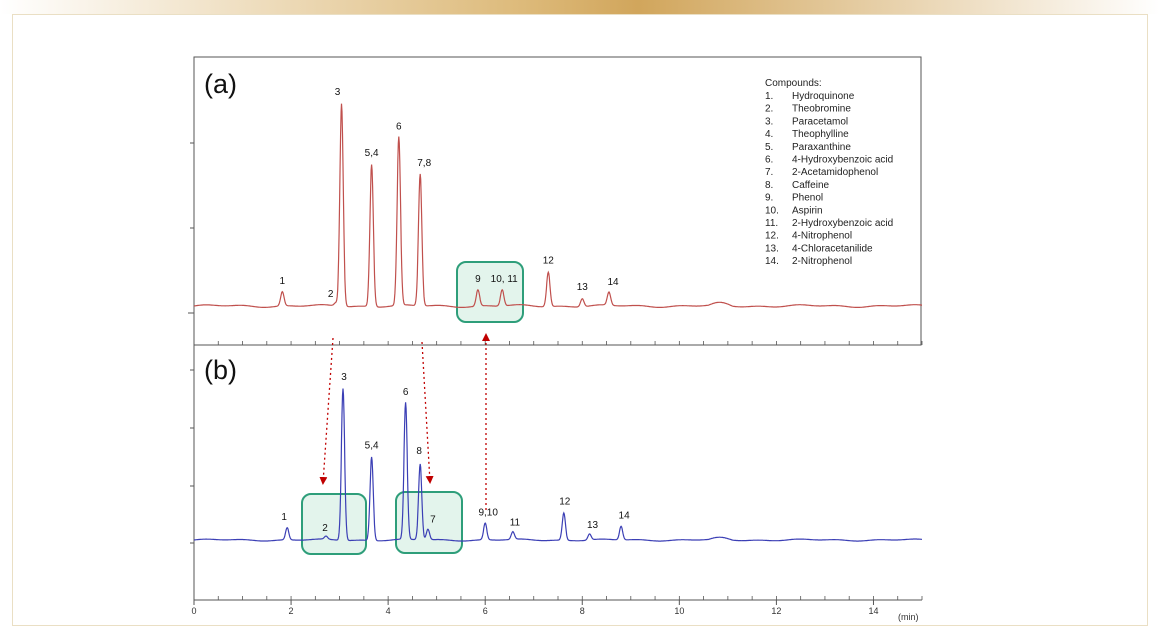 Image resolution: width=1160 pixels, height=640 pixels. Describe the element at coordinates (807, 198) in the screenshot. I see `legend-item-name: Phenol` at that location.